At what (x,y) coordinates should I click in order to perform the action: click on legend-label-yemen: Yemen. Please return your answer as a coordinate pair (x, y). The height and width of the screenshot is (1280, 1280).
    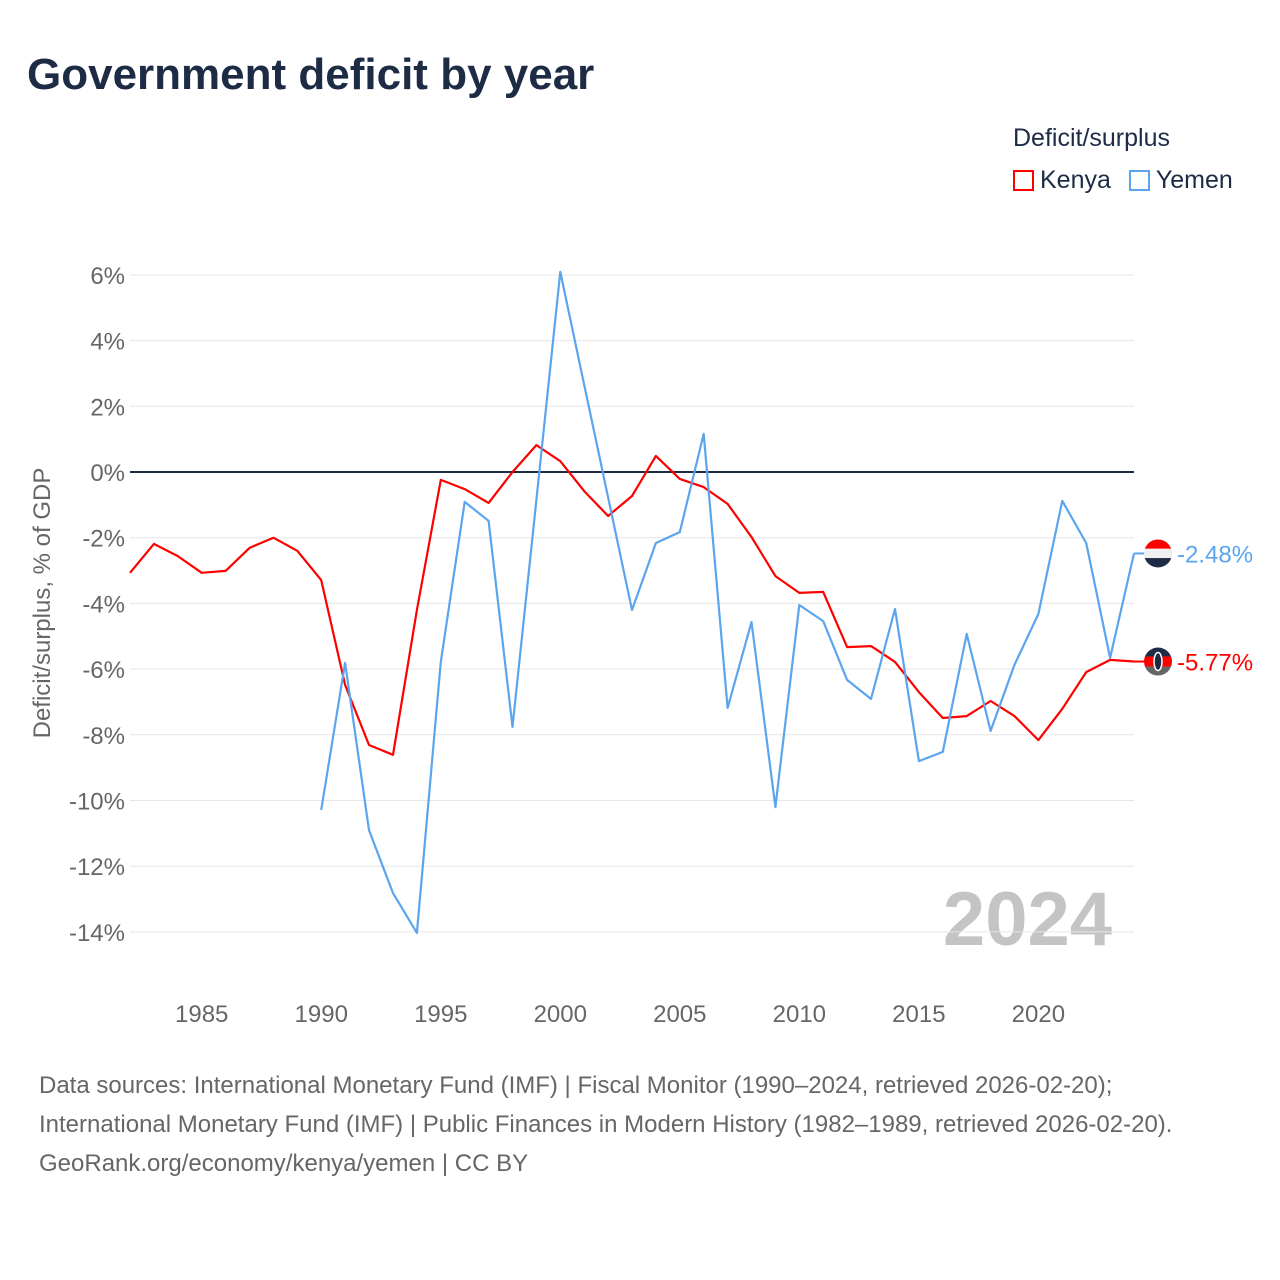
    Looking at the image, I should click on (1194, 180).